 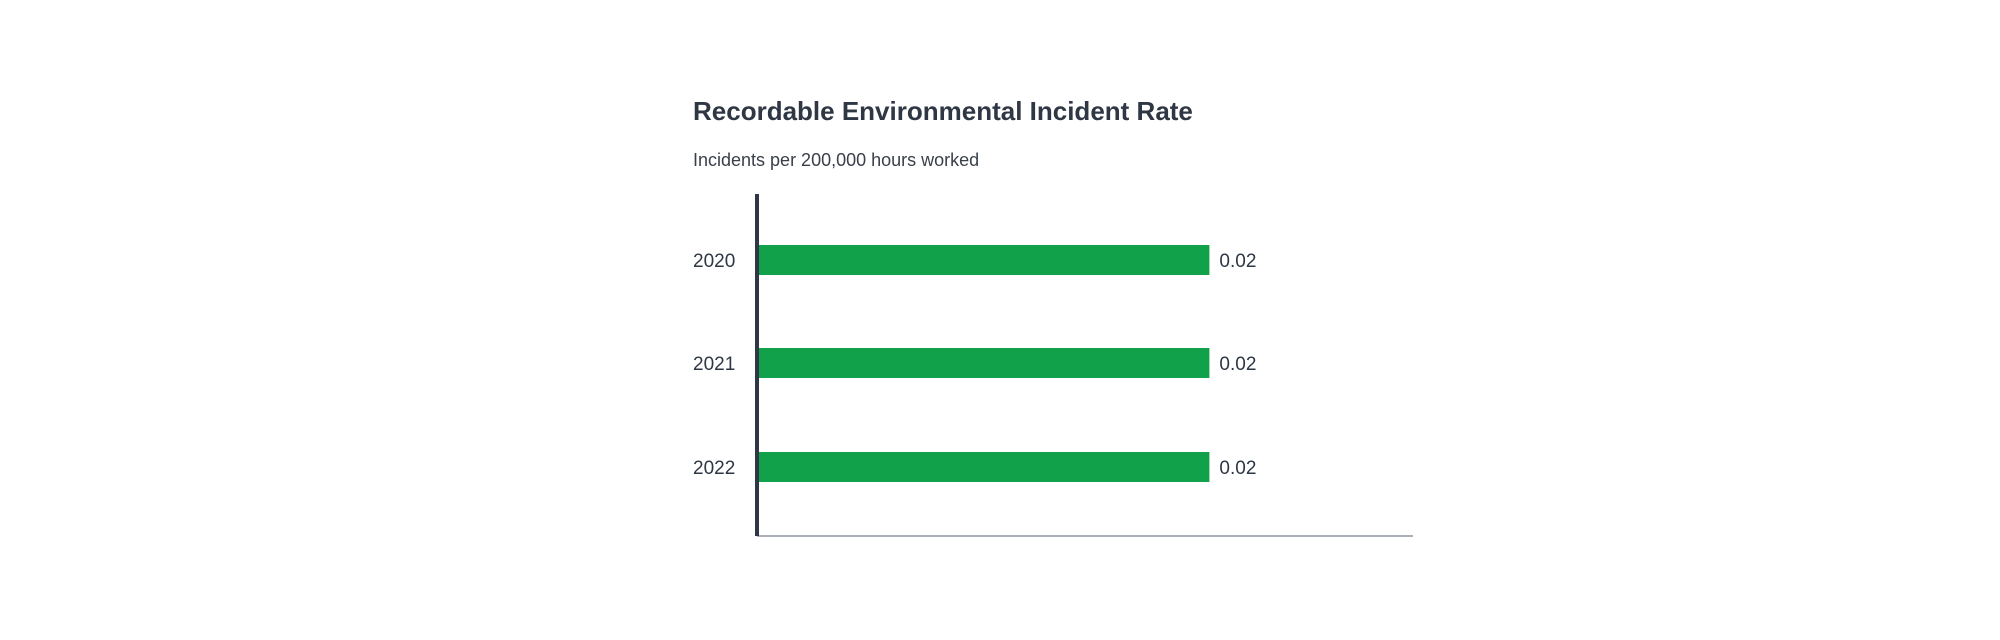 What do you see at coordinates (714, 364) in the screenshot?
I see `category-label-2021: 2021` at bounding box center [714, 364].